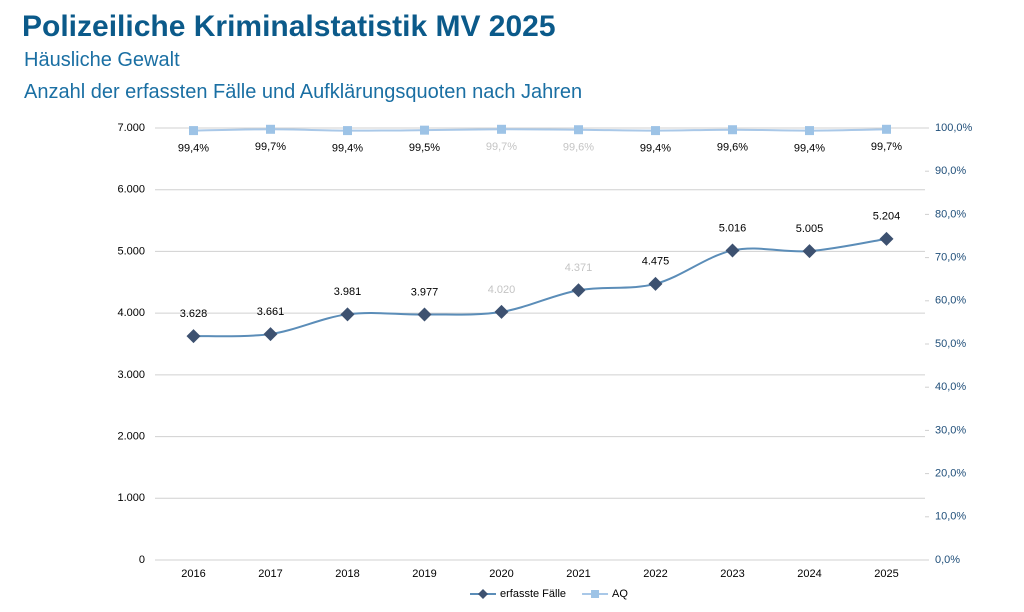 This screenshot has height=612, width=1024. I want to click on legend-label: AQ, so click(620, 594).